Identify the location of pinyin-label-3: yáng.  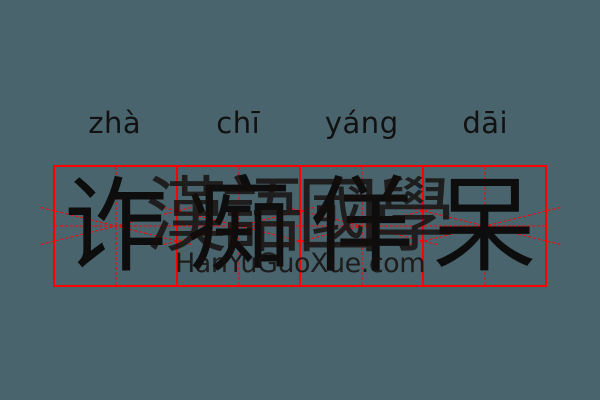
(361, 122).